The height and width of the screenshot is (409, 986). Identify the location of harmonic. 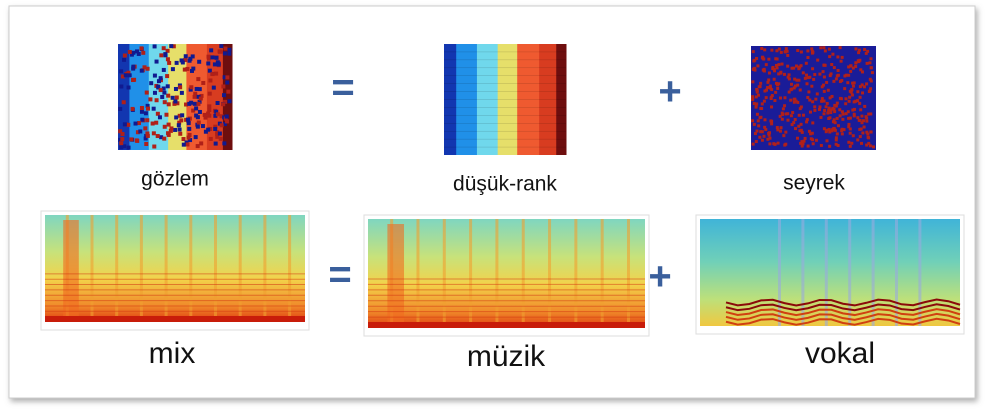
(843, 312).